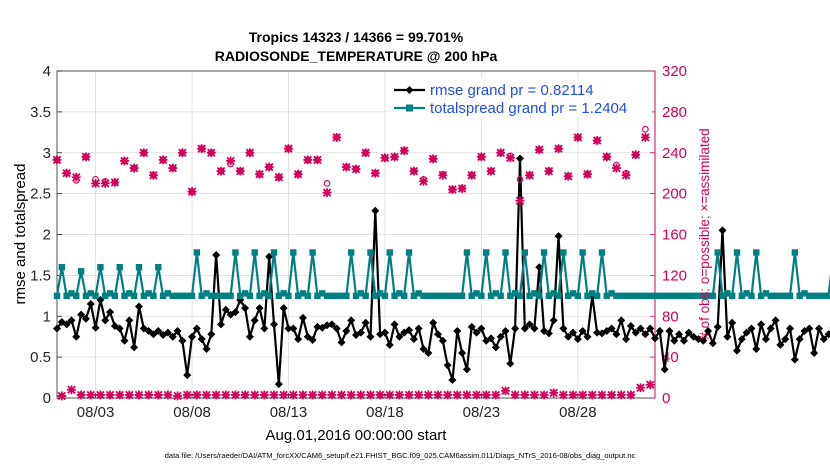  Describe the element at coordinates (47, 71) in the screenshot. I see `y-tick-label-left: 4` at that location.